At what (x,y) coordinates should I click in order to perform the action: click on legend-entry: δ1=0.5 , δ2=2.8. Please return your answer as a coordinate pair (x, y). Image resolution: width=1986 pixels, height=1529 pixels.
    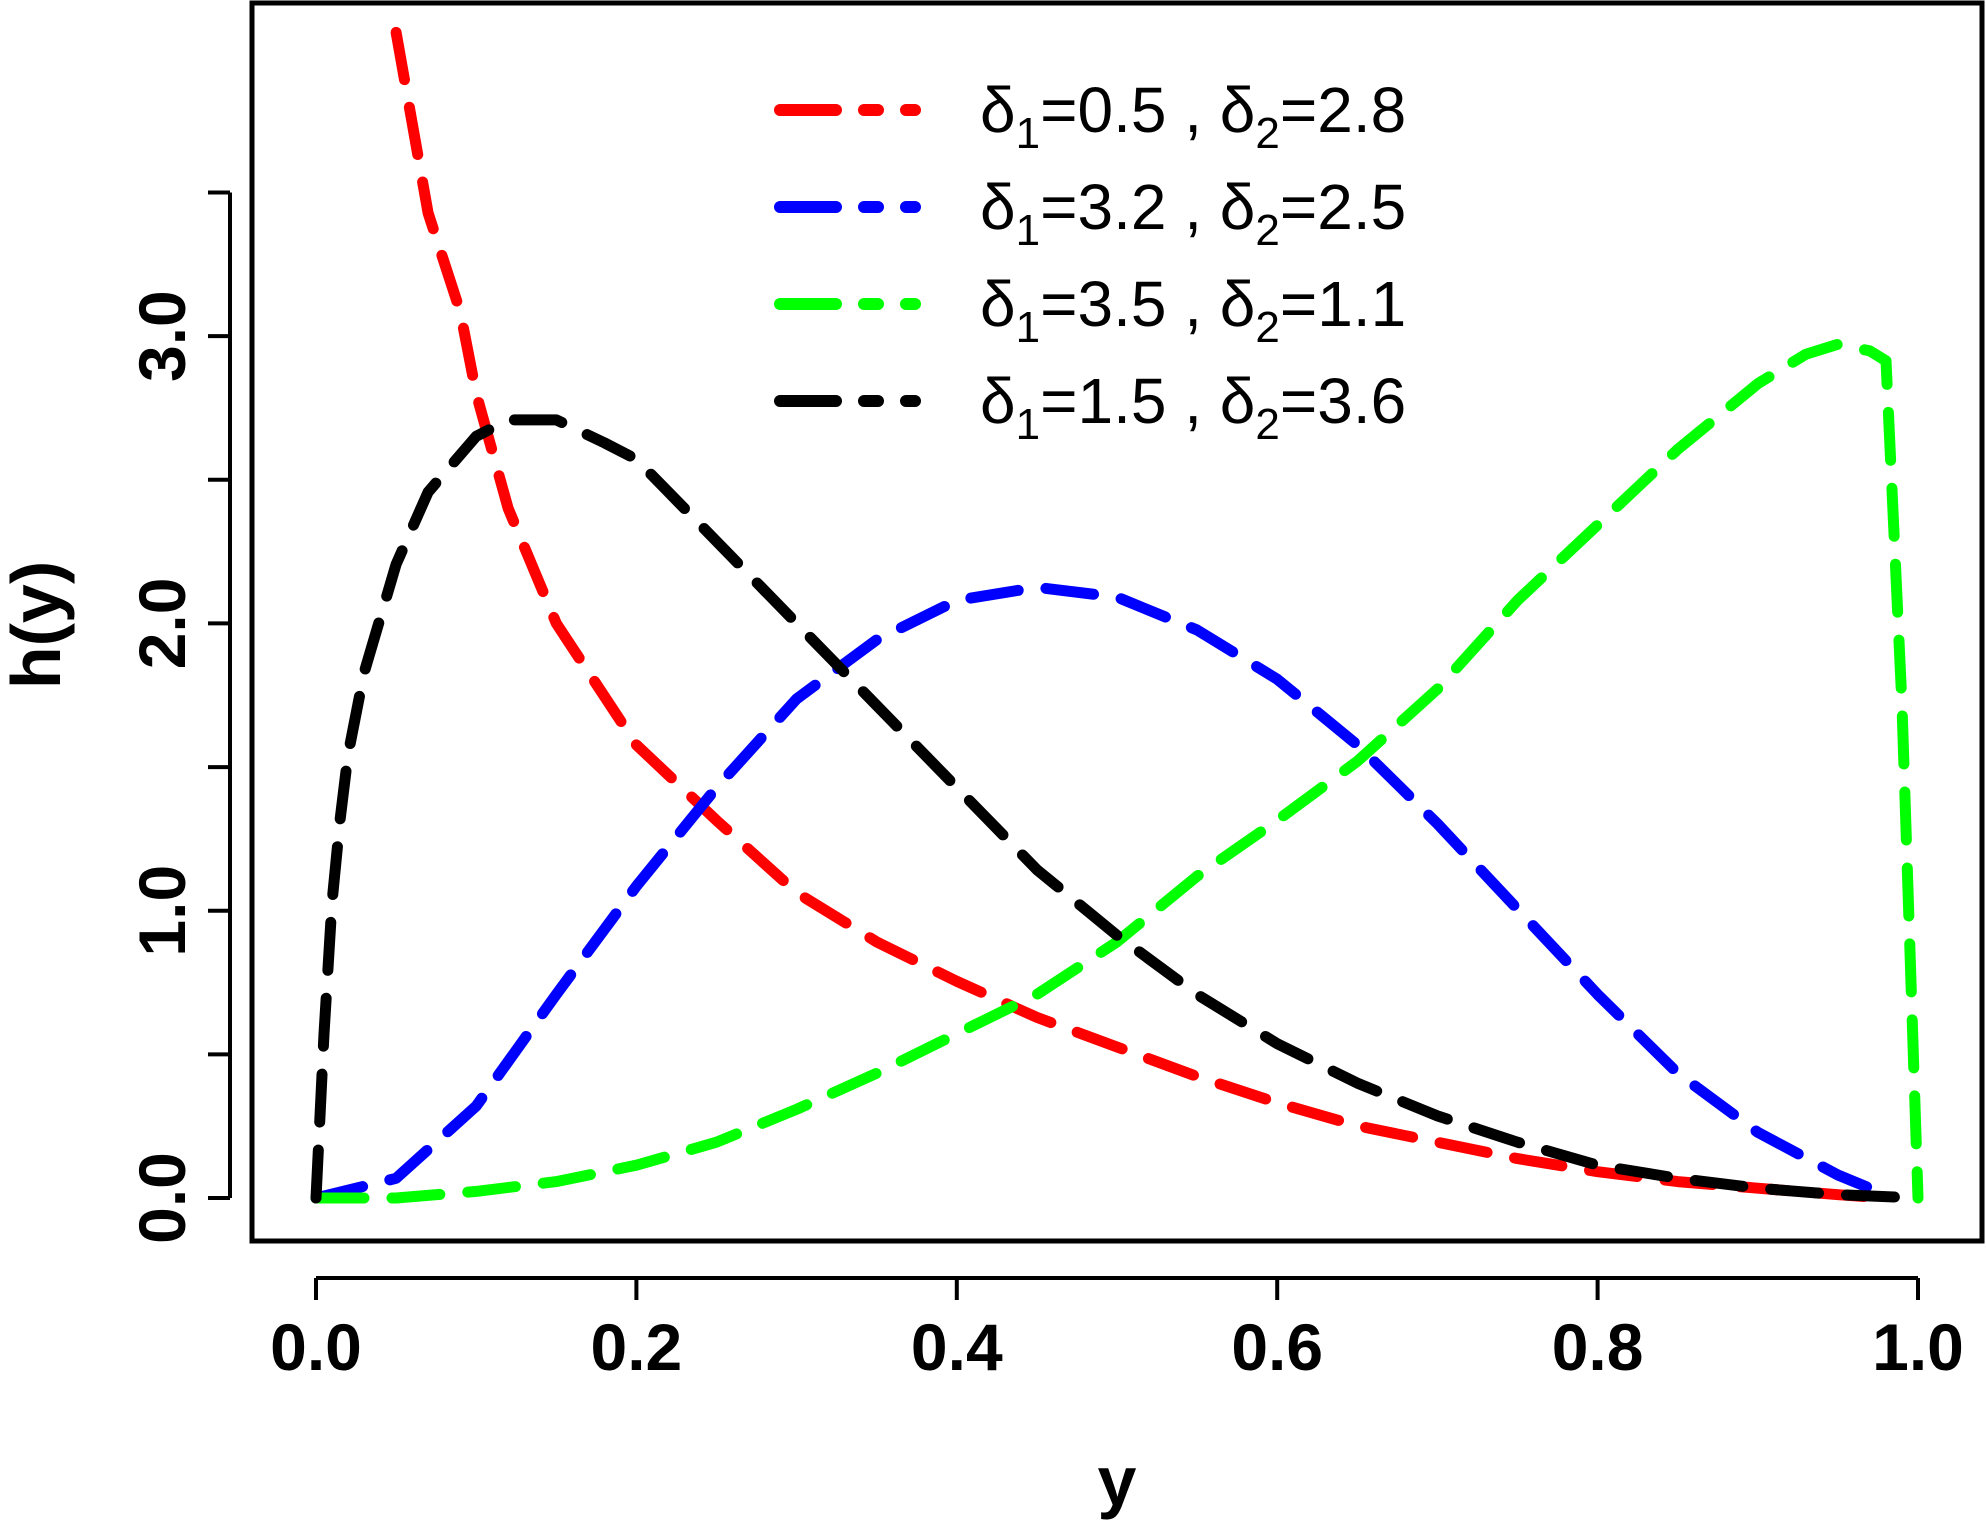
    Looking at the image, I should click on (1090, 116).